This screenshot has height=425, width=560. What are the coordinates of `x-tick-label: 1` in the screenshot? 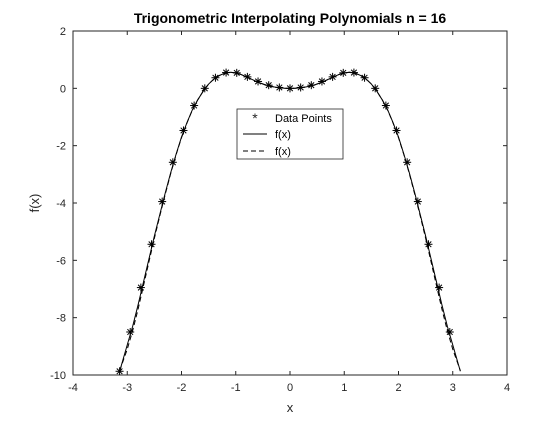 It's located at (344, 388).